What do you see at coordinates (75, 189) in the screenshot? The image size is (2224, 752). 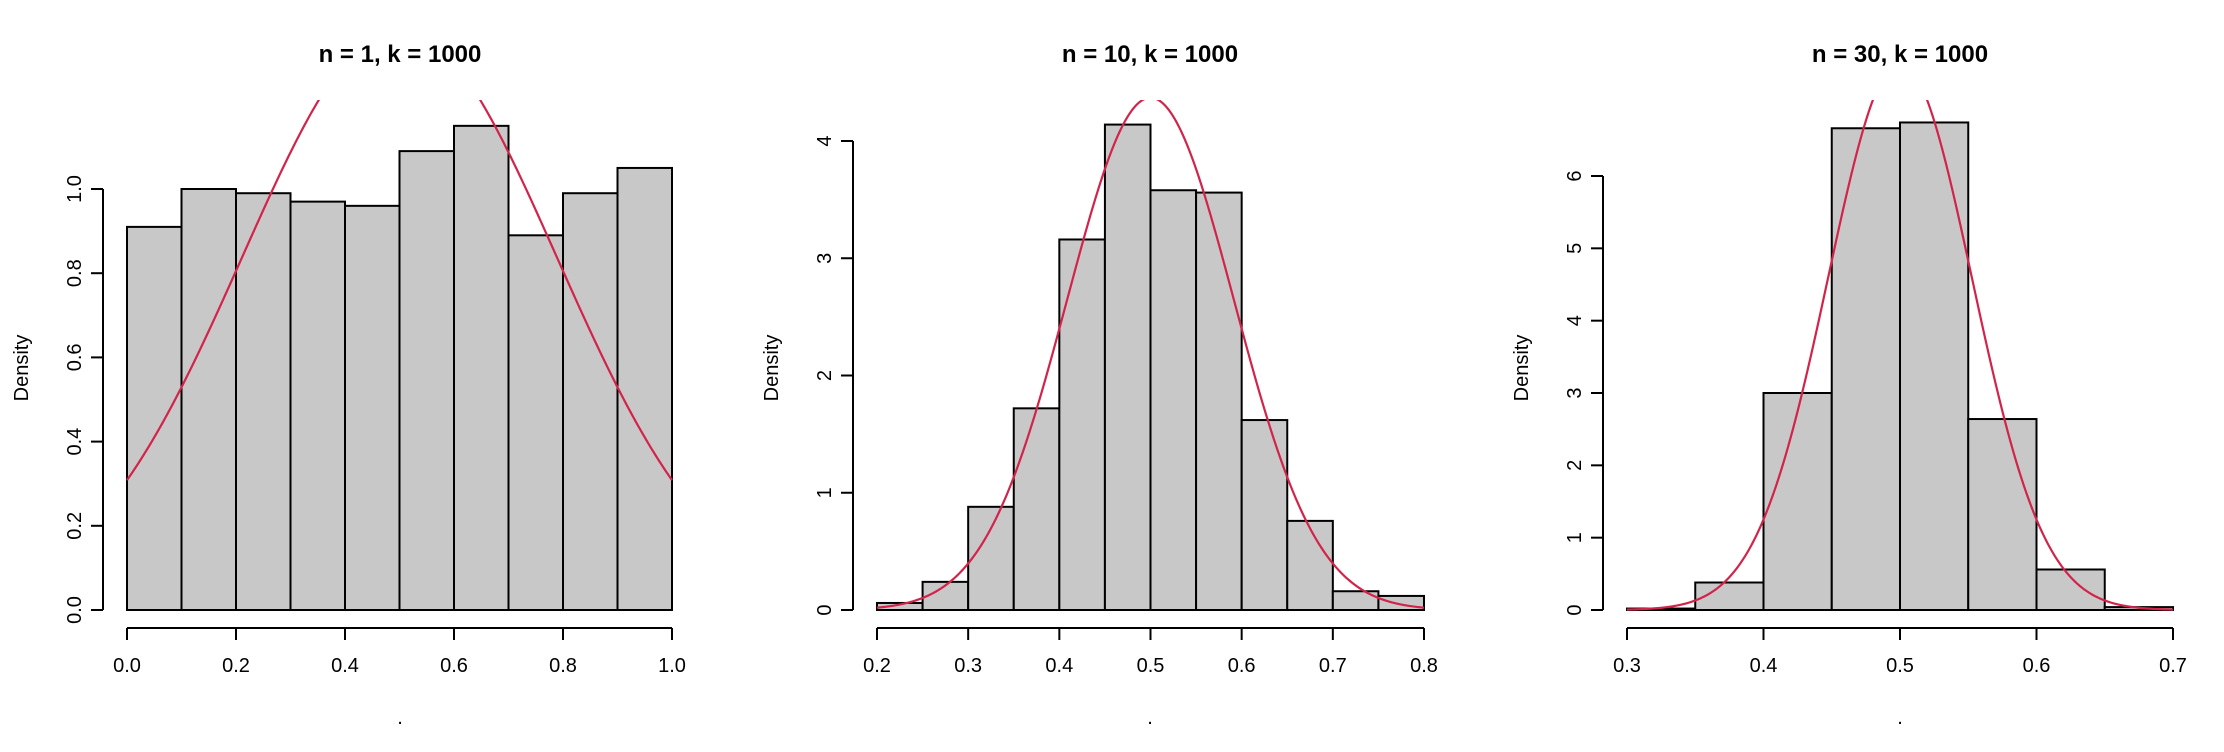 I see `y-tick-label: 1.0` at bounding box center [75, 189].